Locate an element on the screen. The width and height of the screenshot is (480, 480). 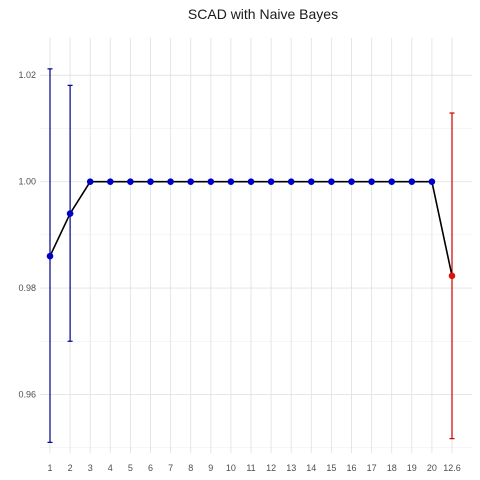
y-tick-label: 0.98 is located at coordinates (27, 288).